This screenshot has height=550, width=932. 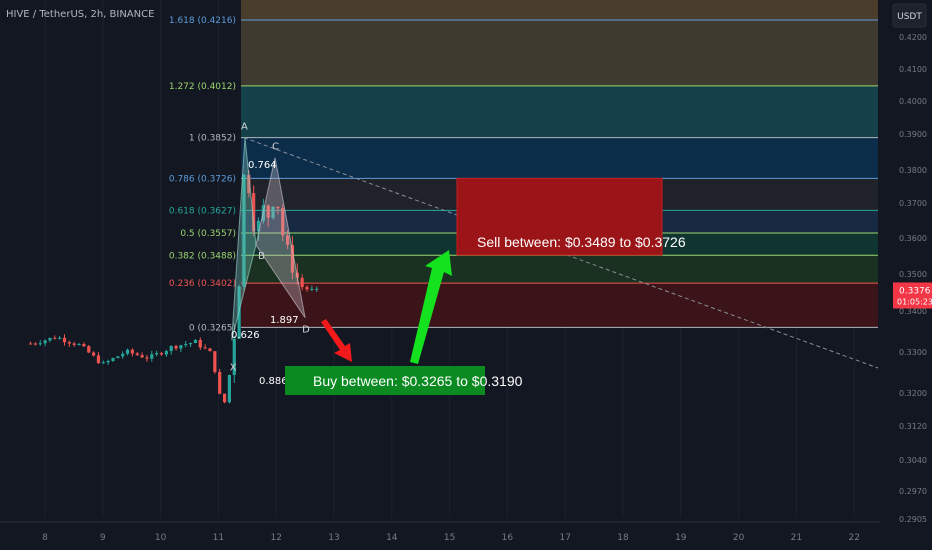 What do you see at coordinates (913, 352) in the screenshot?
I see `price-tick-label: 0.3300` at bounding box center [913, 352].